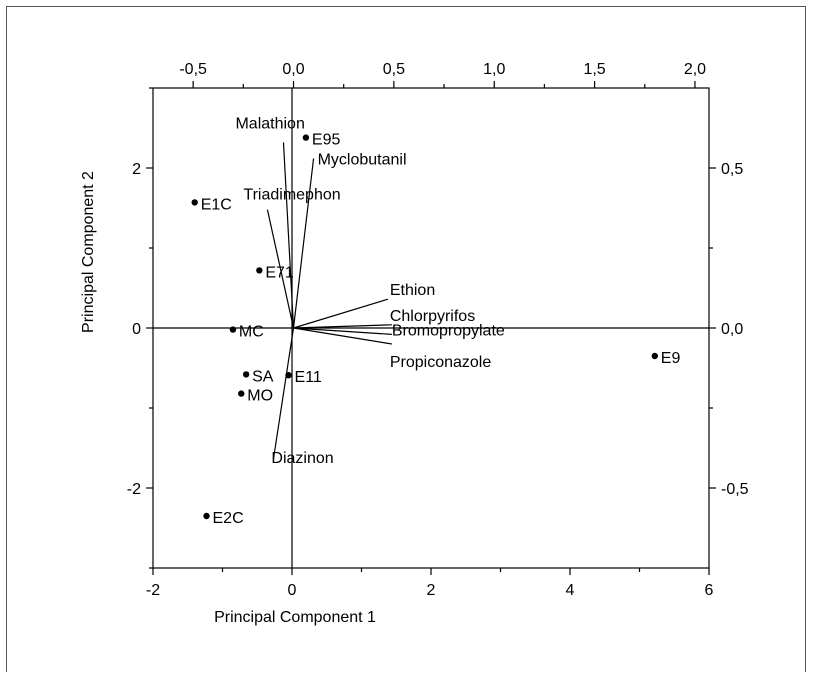  Describe the element at coordinates (295, 617) in the screenshot. I see `x-axis-title: Principal Component 1` at that location.